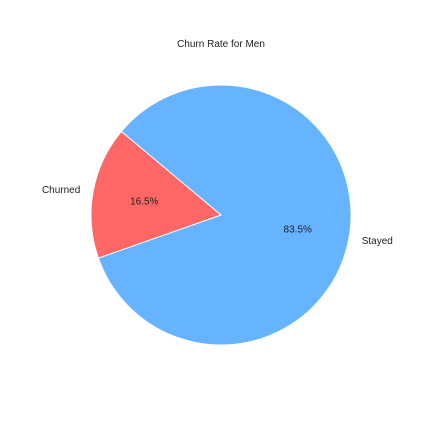 The height and width of the screenshot is (432, 432). What do you see at coordinates (61, 190) in the screenshot?
I see `pie-category-label-churned: Churned` at bounding box center [61, 190].